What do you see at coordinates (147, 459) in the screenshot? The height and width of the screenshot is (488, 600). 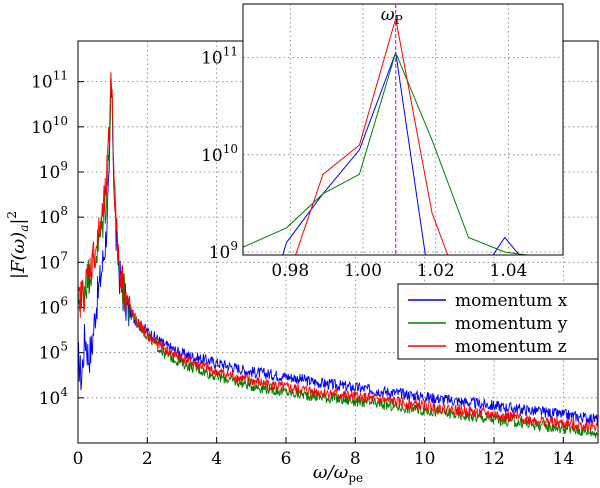 I see `main-x-tick-label: 2` at bounding box center [147, 459].